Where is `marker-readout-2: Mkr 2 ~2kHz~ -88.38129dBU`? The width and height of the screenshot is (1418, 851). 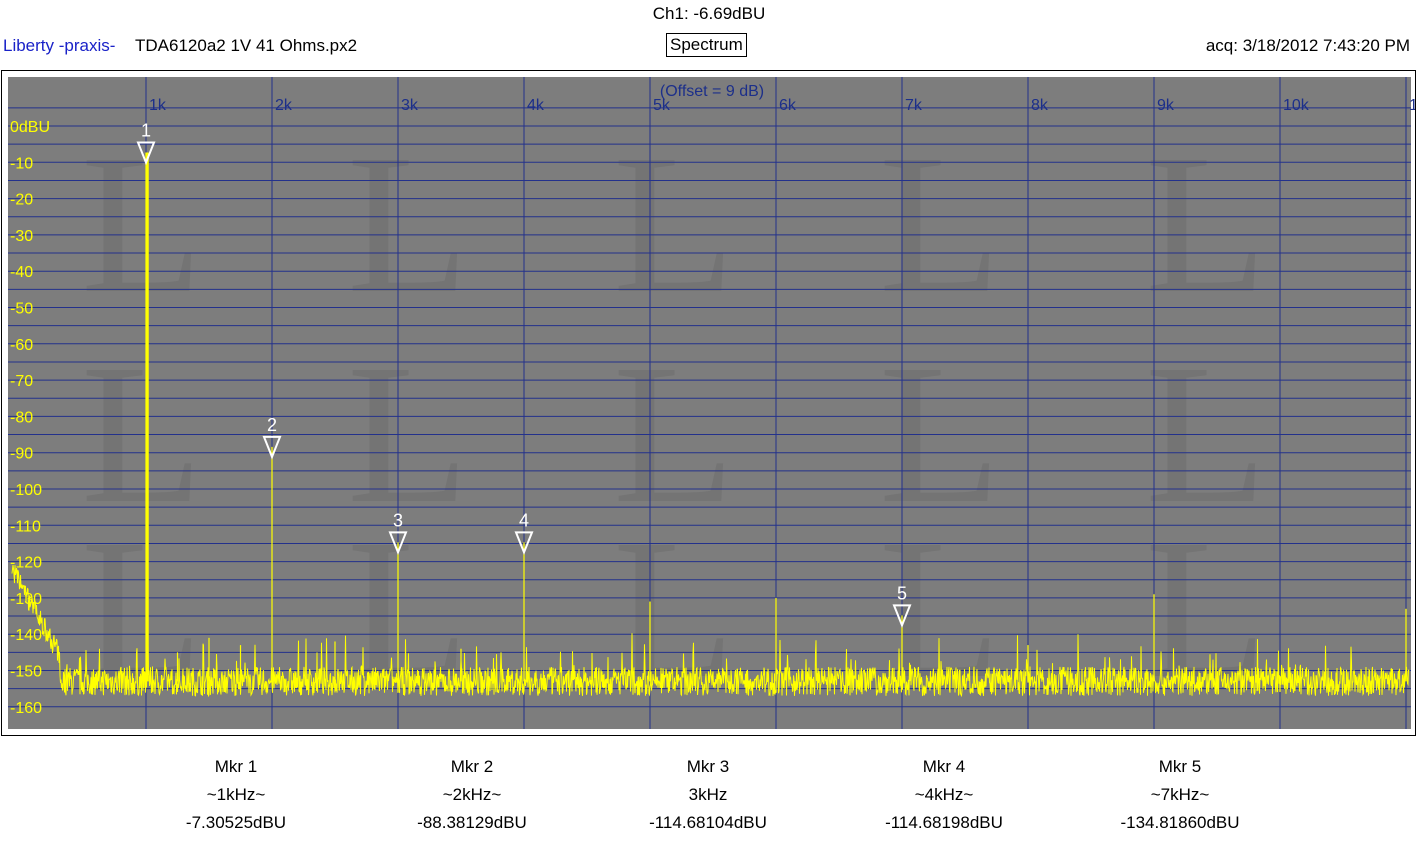
marker-readout-2: Mkr 2 ~2kHz~ -88.38129dBU is located at coordinates (472, 795).